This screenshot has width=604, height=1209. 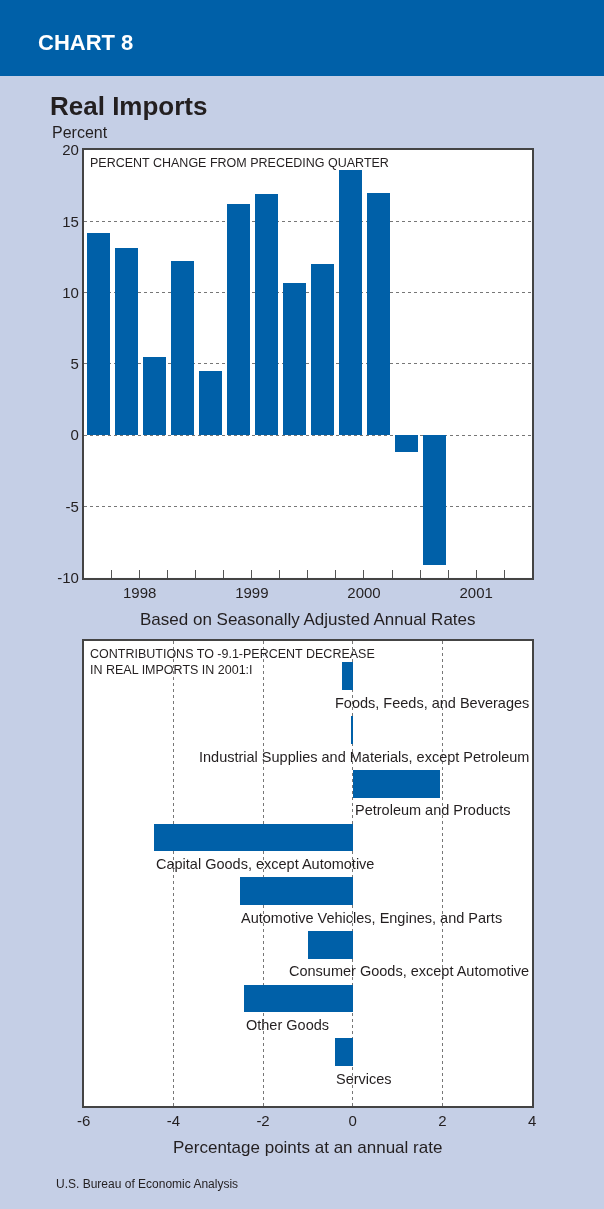 What do you see at coordinates (433, 810) in the screenshot?
I see `category-label: Petroleum and Products` at bounding box center [433, 810].